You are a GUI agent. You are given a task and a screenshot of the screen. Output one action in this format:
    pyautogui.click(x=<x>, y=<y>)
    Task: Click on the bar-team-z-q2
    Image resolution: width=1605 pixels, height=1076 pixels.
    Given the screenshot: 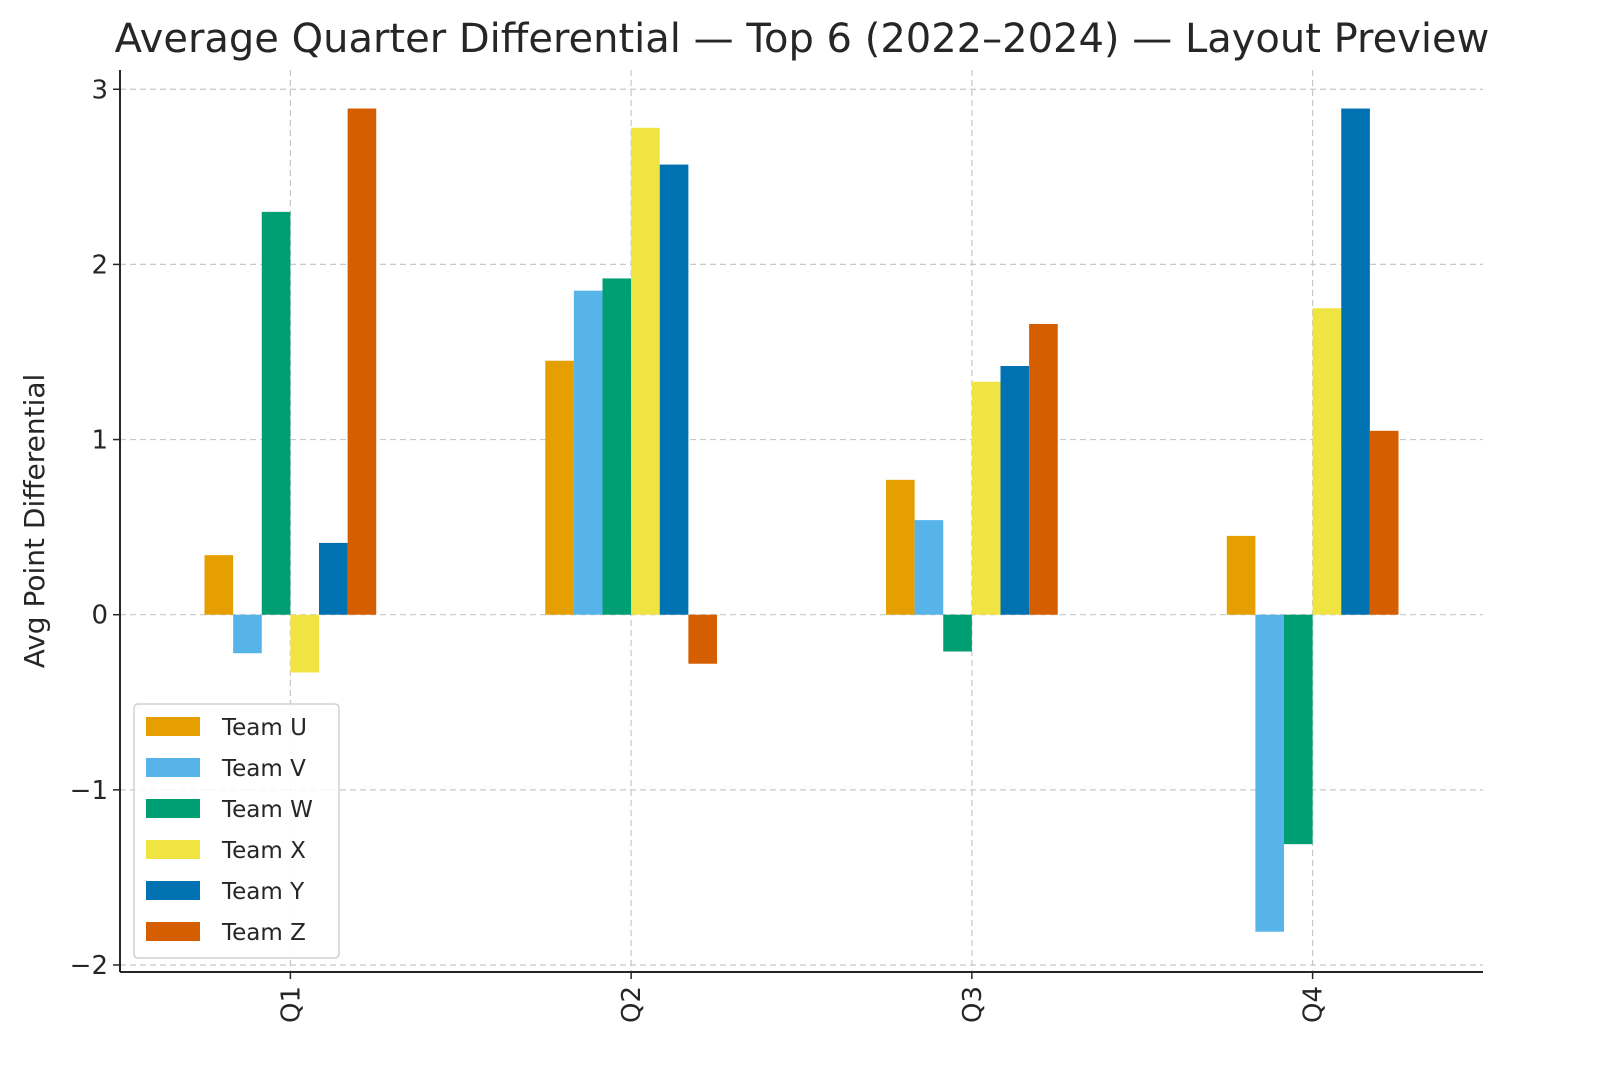 What is the action you would take?
    pyautogui.click(x=702, y=639)
    